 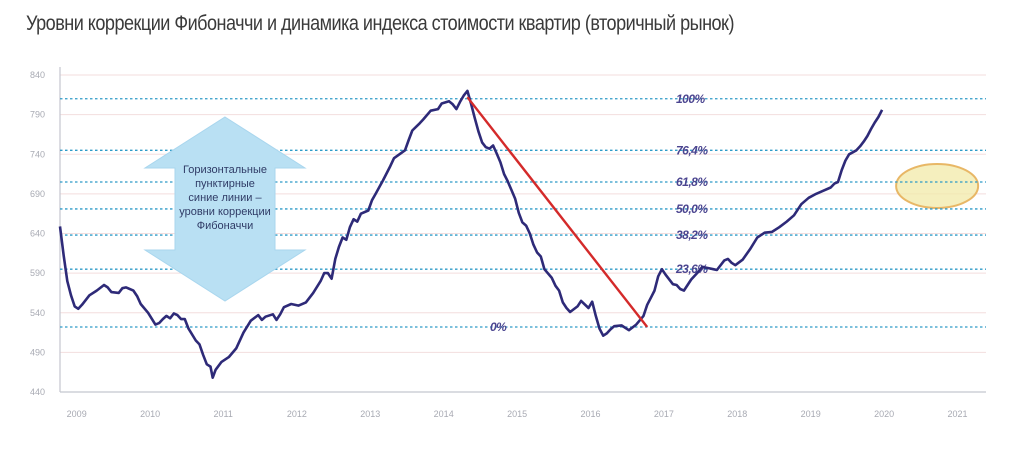 I want to click on fib-level-label: 61,8%, so click(x=692, y=182).